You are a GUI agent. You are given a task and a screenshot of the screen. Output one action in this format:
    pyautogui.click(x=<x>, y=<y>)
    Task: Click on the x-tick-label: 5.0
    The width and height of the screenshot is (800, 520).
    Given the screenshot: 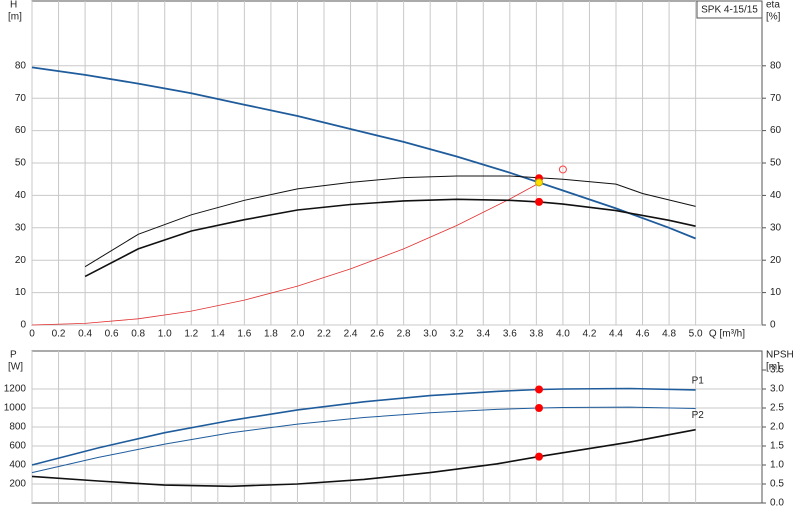 What is the action you would take?
    pyautogui.click(x=696, y=334)
    